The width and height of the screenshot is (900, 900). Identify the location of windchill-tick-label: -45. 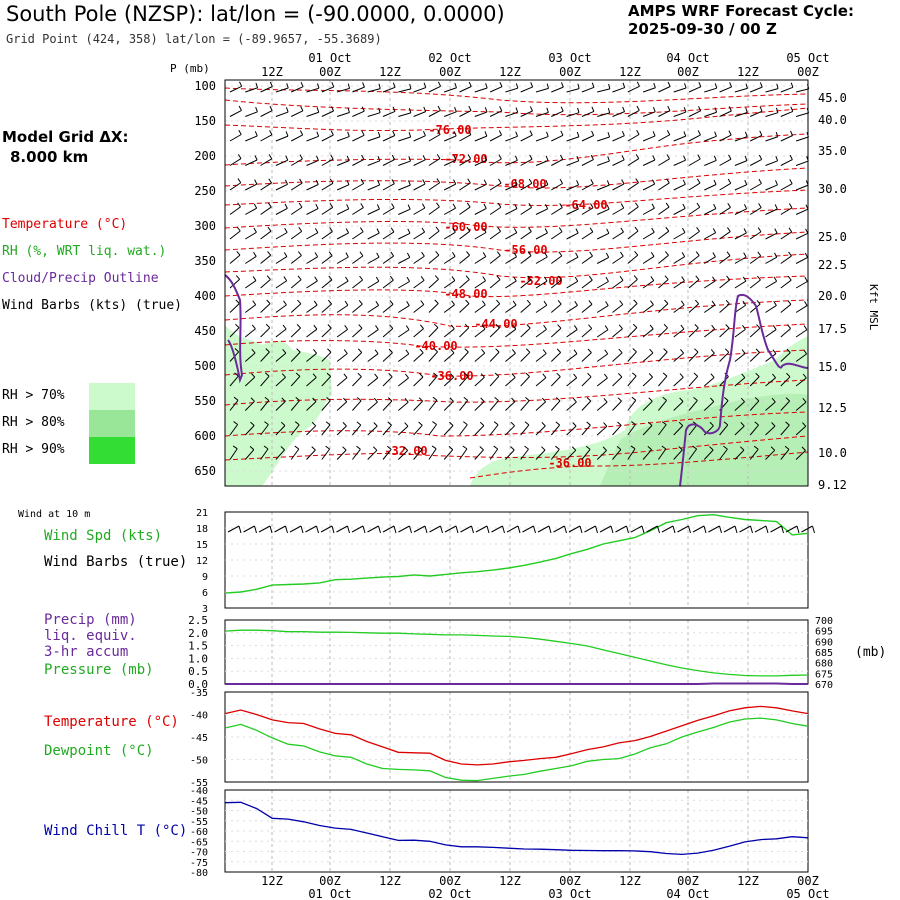
(199, 801).